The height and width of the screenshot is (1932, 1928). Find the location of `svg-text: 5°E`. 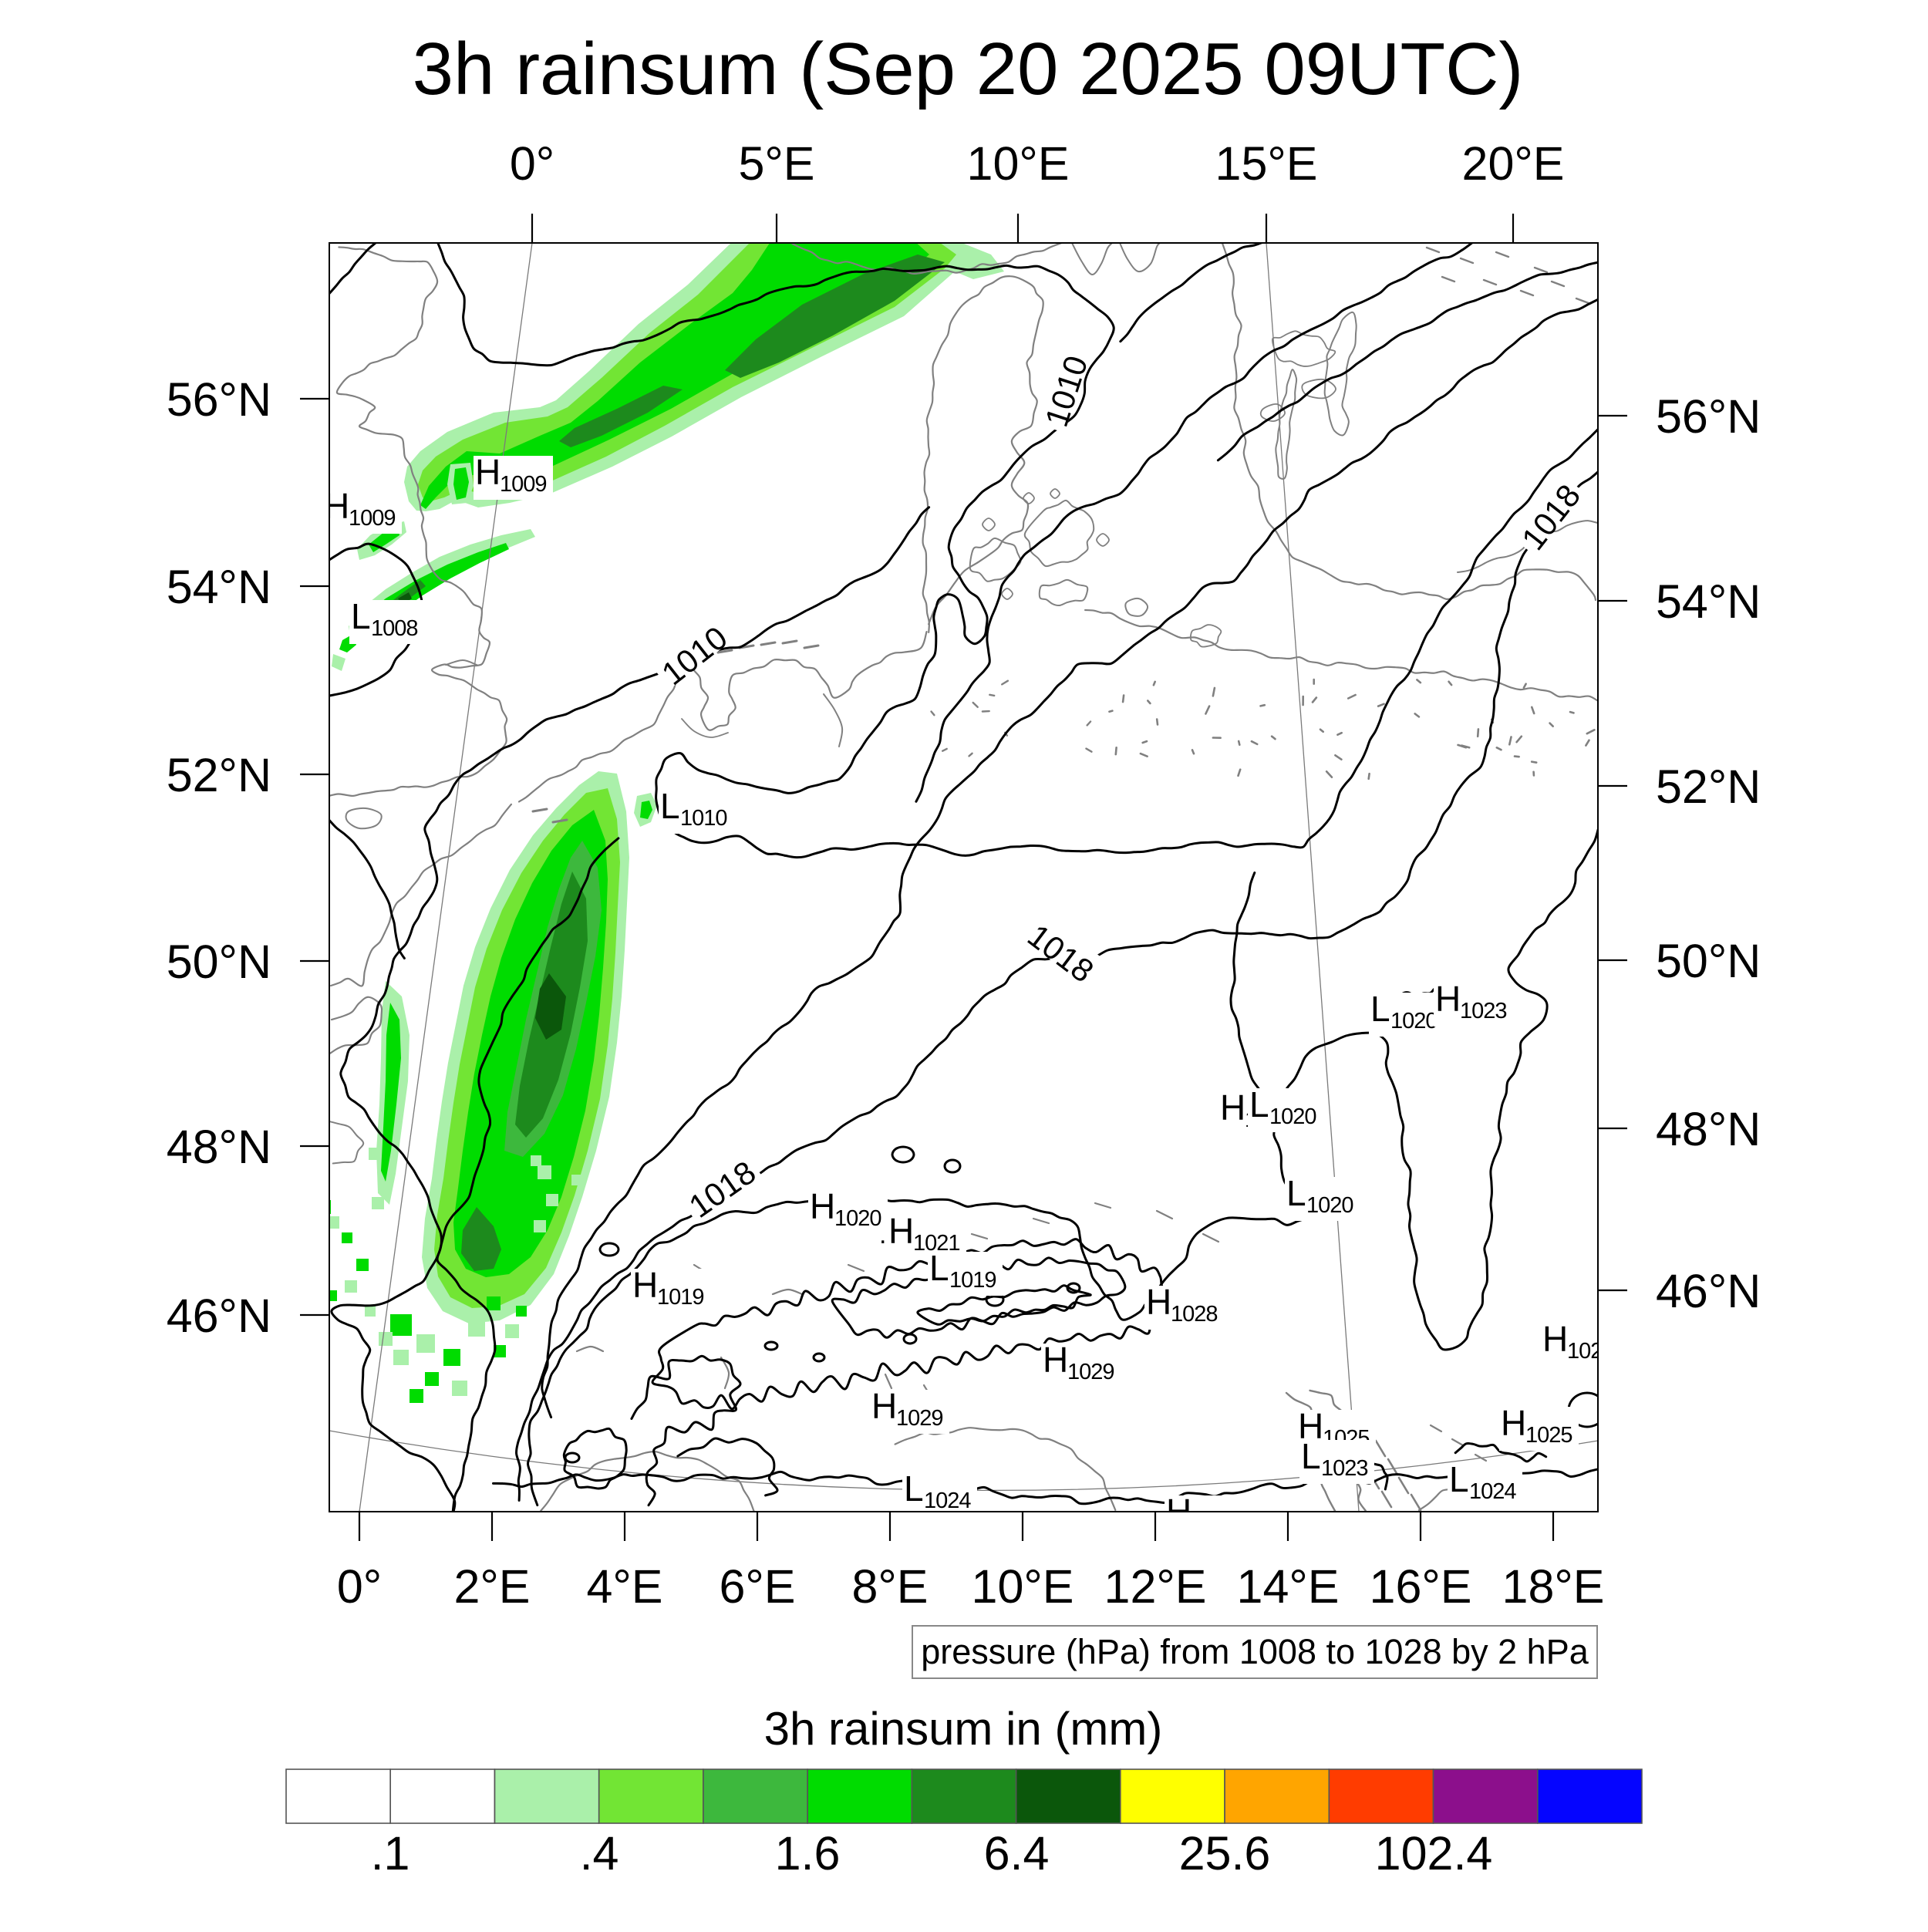

svg-text: 5°E is located at coordinates (776, 163).